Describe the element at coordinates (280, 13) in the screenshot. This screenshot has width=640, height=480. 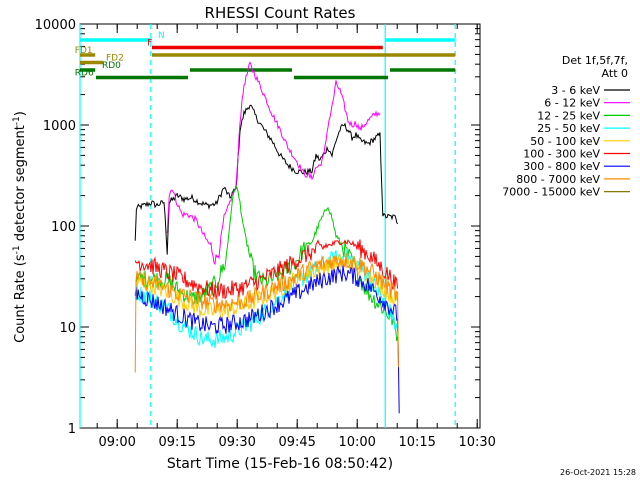
I see `chart-title: RHESSI Count Rates` at that location.